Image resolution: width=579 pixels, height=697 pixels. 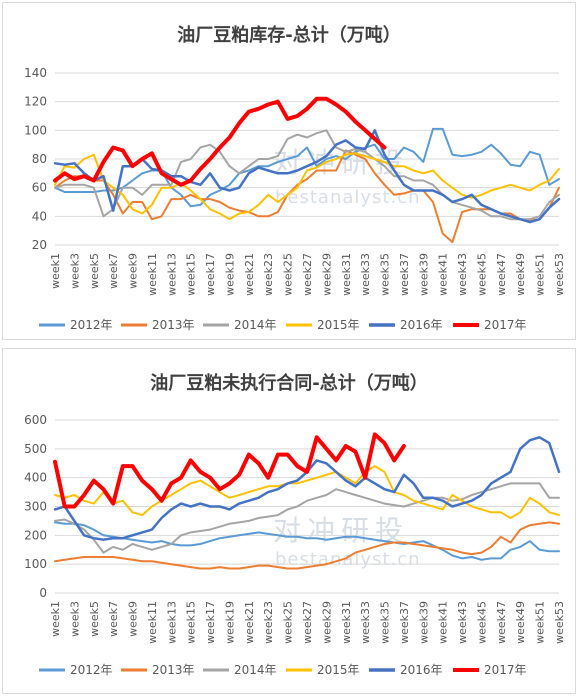 What do you see at coordinates (289, 383) in the screenshot?
I see `contracts-chart-title: 油厂豆粕未执行合同-总计（万吨）` at bounding box center [289, 383].